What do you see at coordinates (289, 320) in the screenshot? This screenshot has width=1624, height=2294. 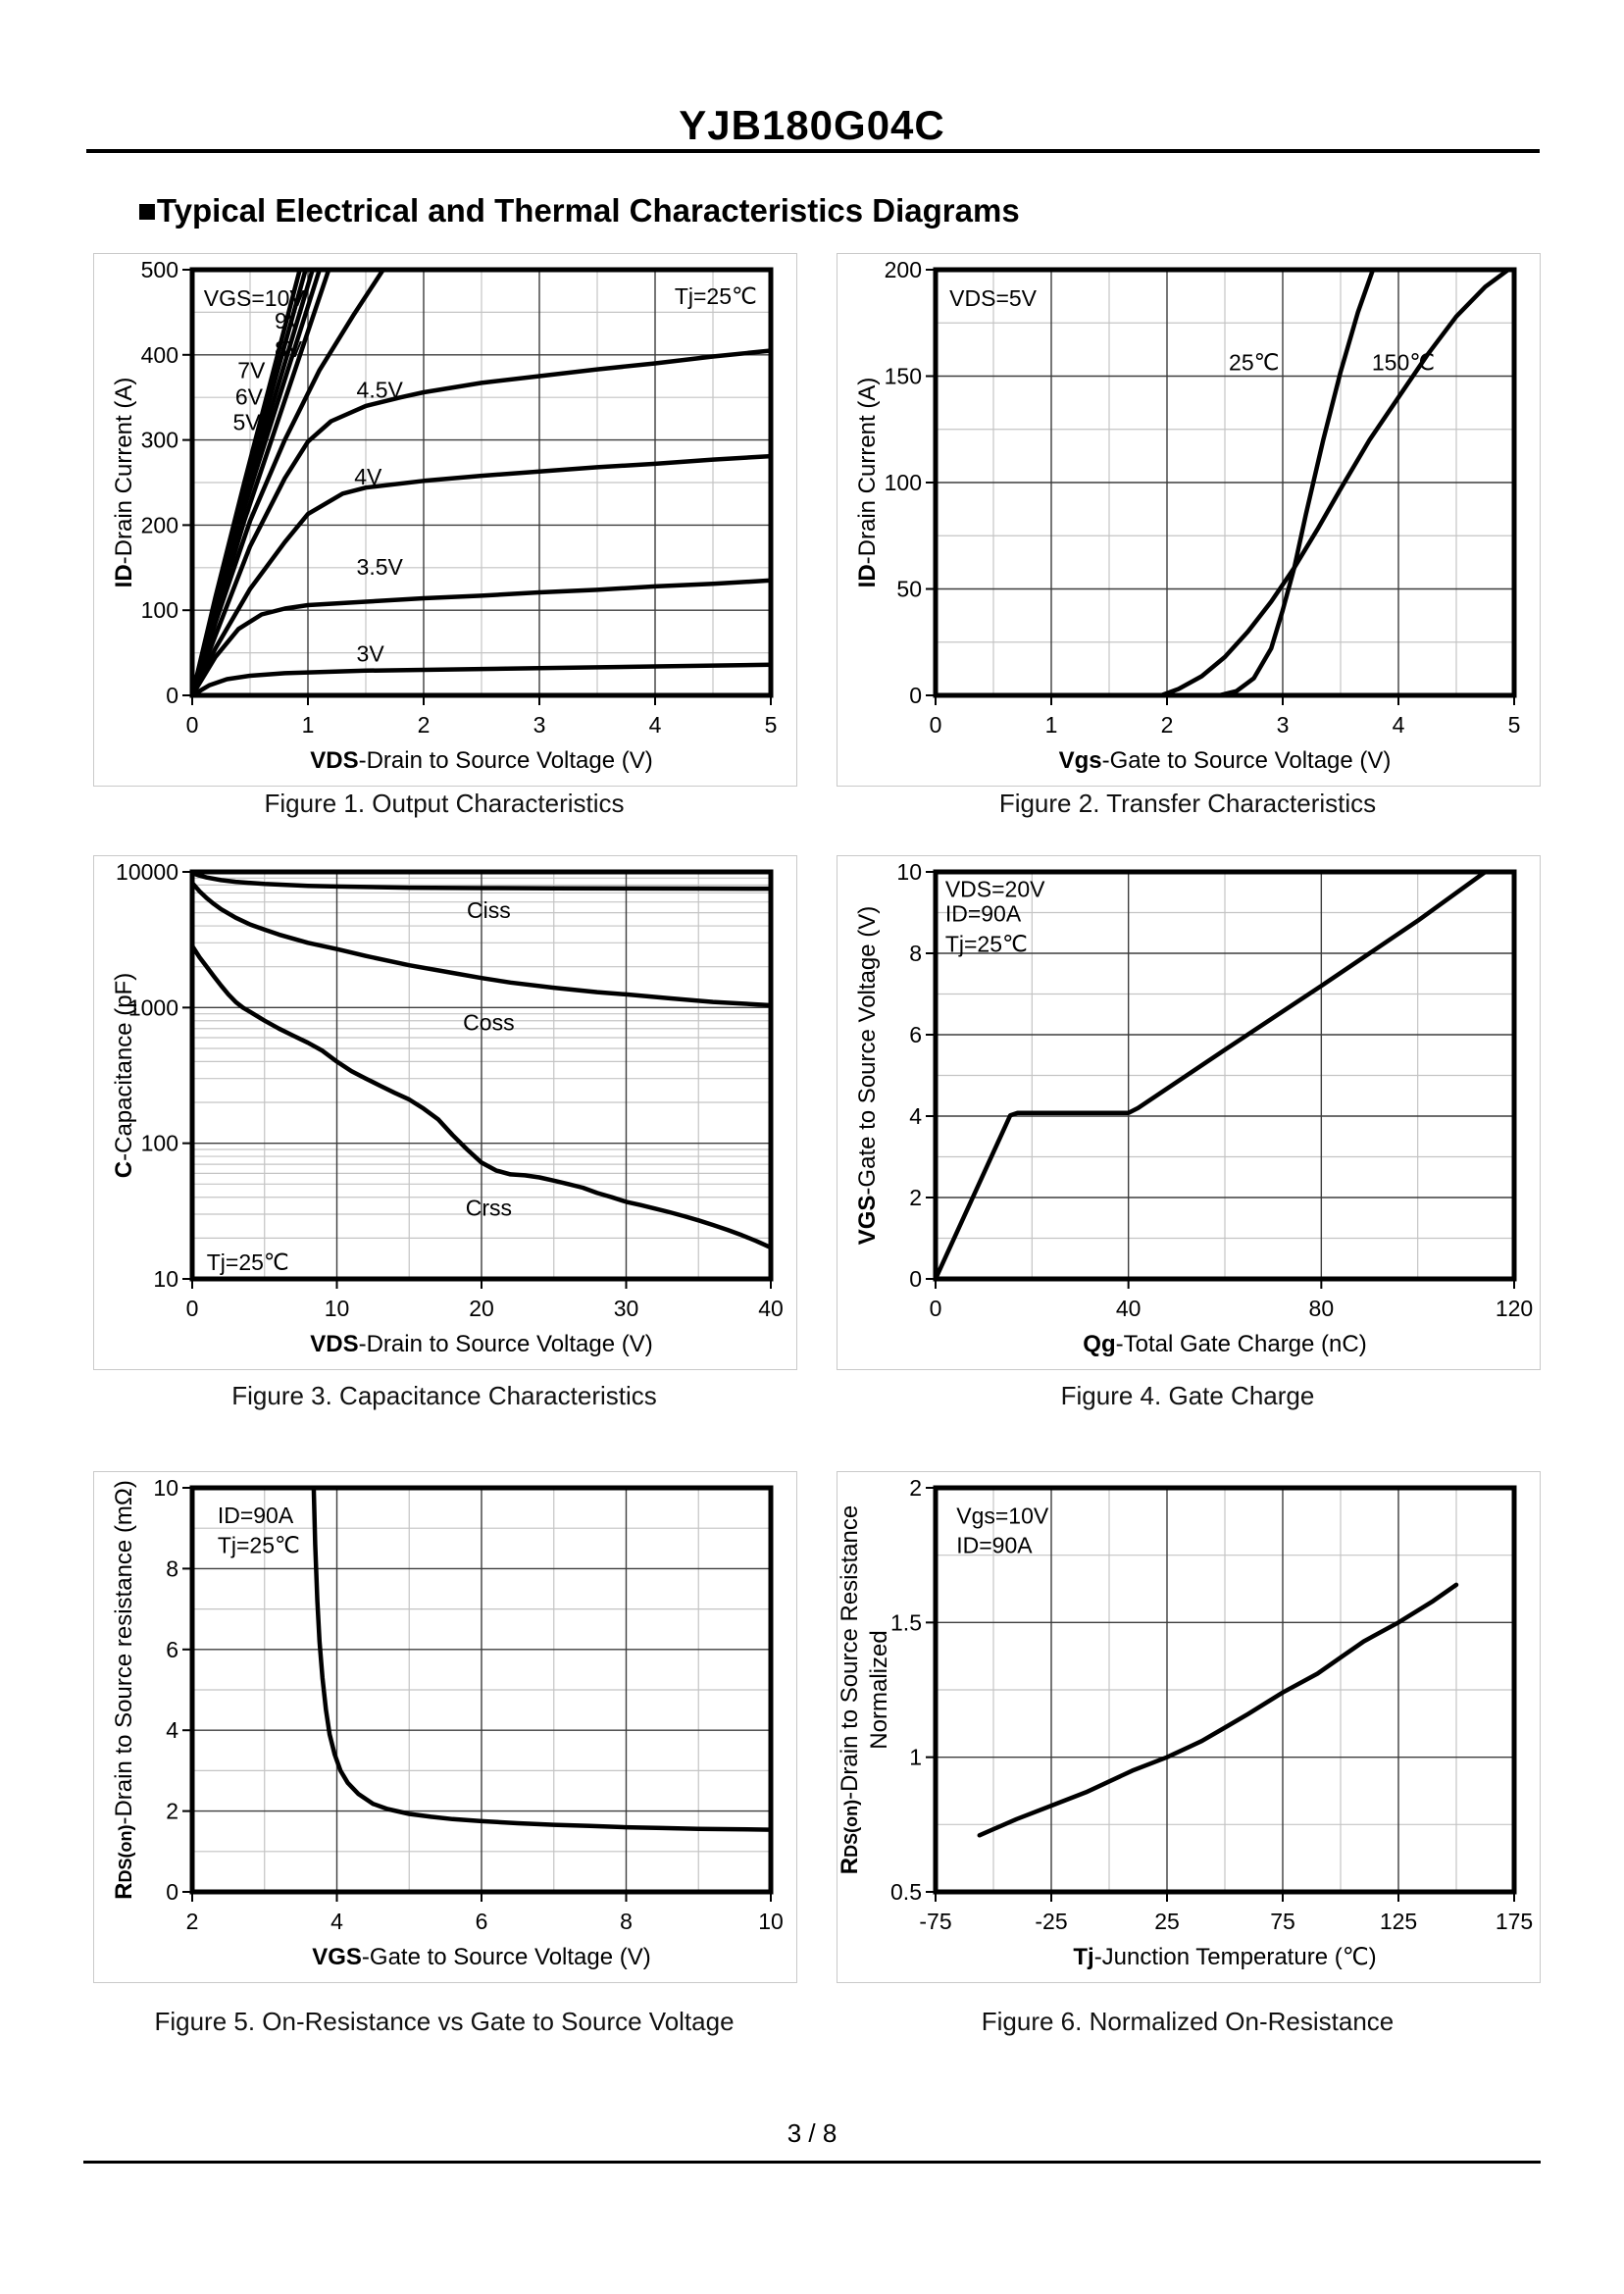 I see `svg-text: 9V` at bounding box center [289, 320].